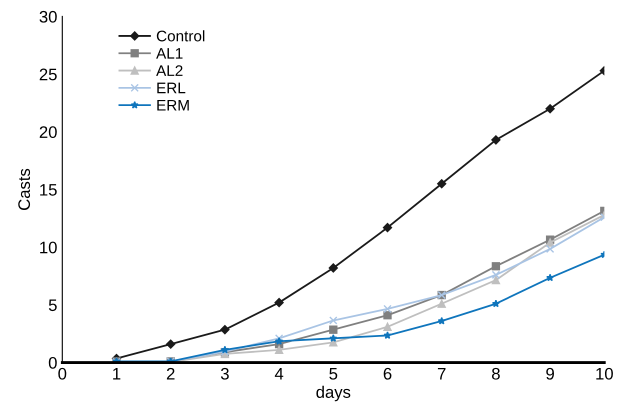  What do you see at coordinates (52, 305) in the screenshot?
I see `y-tick-label: 5` at bounding box center [52, 305].